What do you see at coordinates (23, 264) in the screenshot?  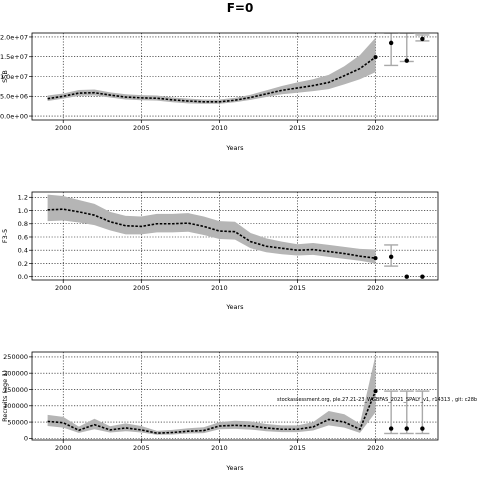 I see `y-tick-label: 0.2` at bounding box center [23, 264].